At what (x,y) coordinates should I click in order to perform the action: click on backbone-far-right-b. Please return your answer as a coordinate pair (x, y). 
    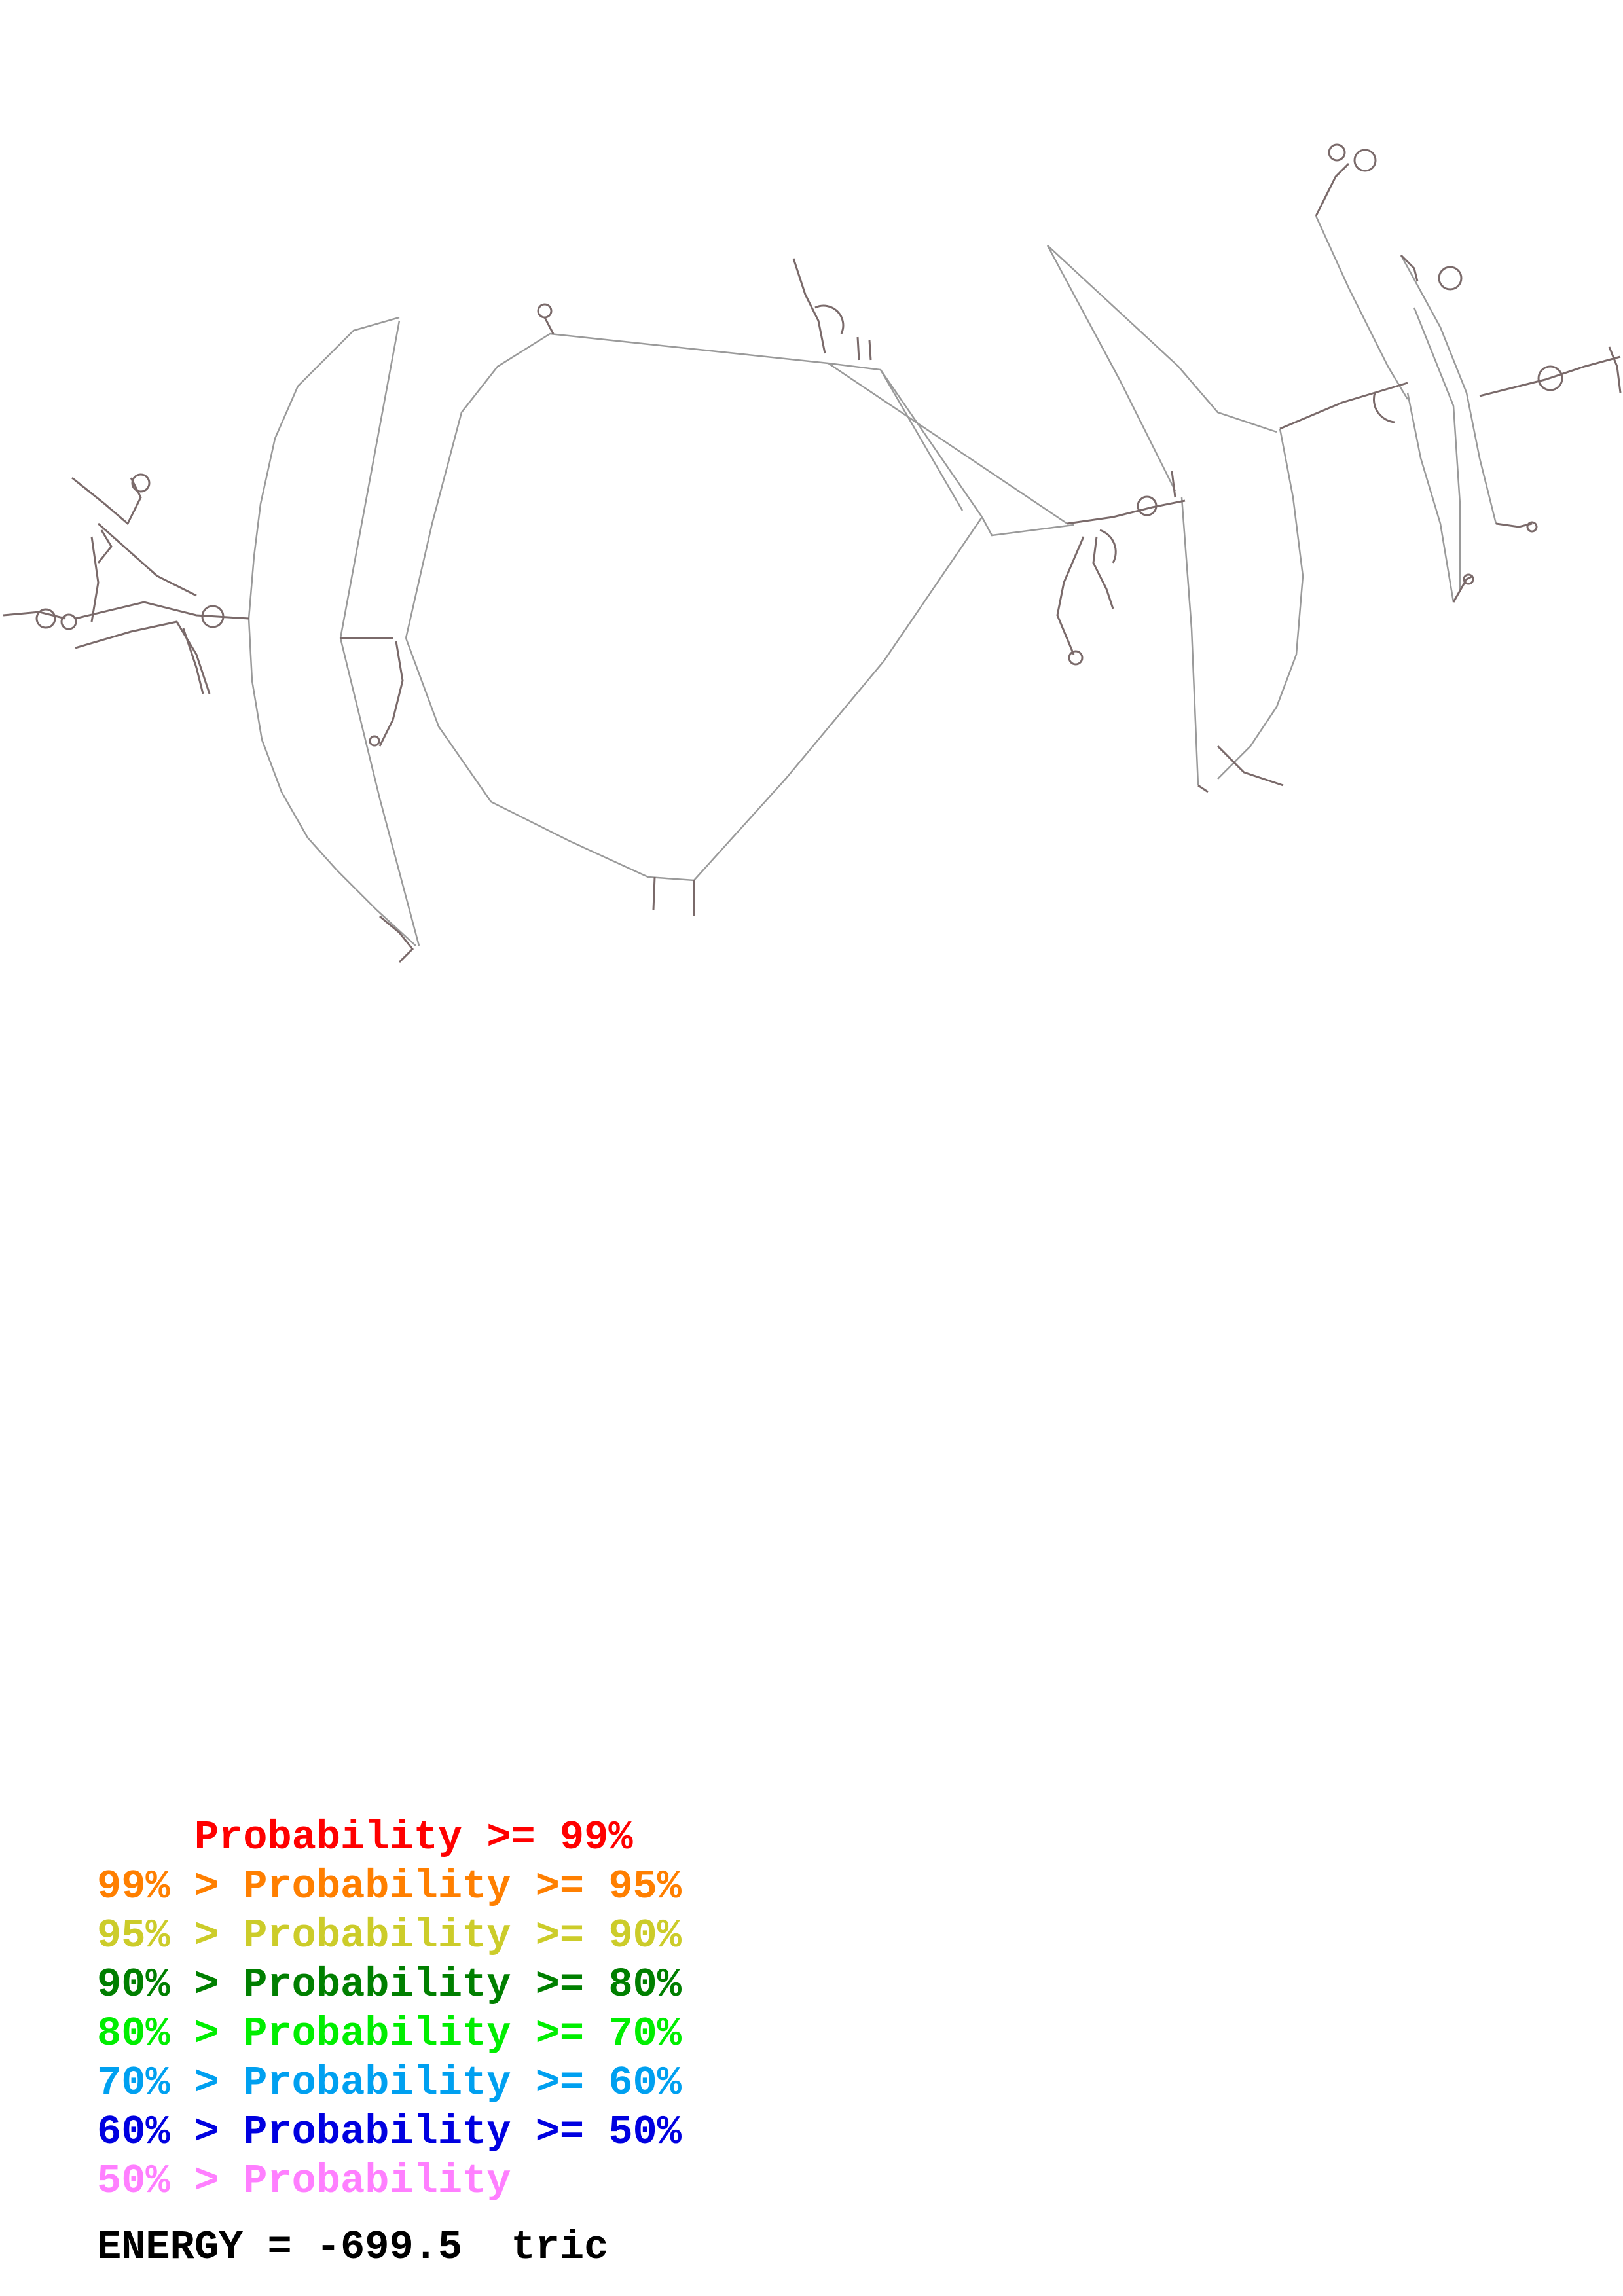
    Looking at the image, I should click on (1430, 497).